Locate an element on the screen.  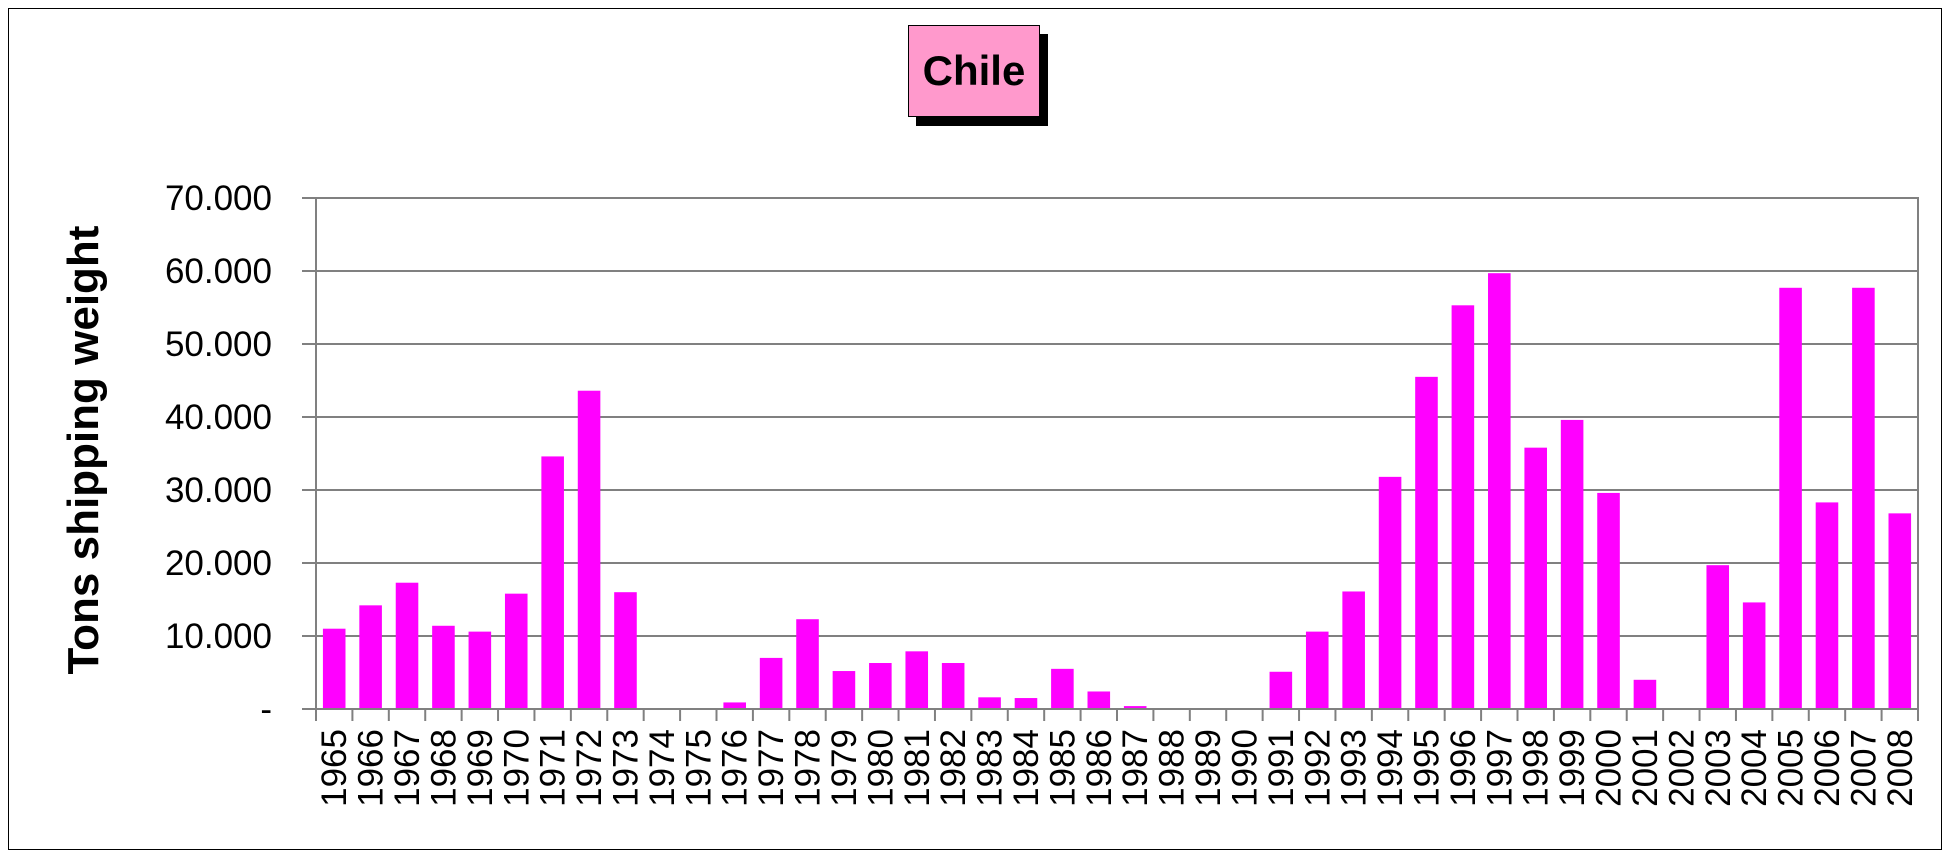
x-tick-label: 1987 is located at coordinates (1135, 768).